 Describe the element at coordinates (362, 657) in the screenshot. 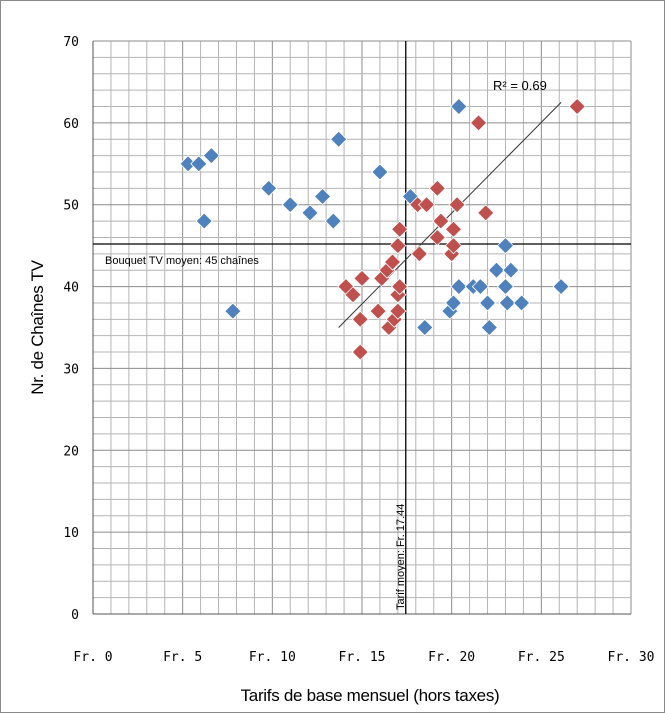

I see `x-tick-label: Fr. 15` at that location.